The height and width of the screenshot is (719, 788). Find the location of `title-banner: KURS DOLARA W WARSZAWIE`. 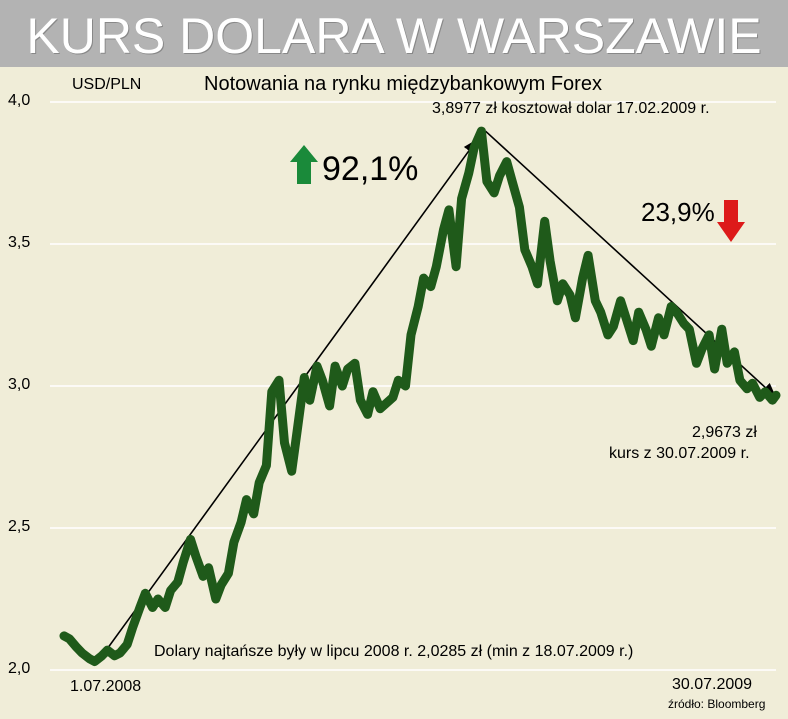

title-banner: KURS DOLARA W WARSZAWIE is located at coordinates (394, 33).